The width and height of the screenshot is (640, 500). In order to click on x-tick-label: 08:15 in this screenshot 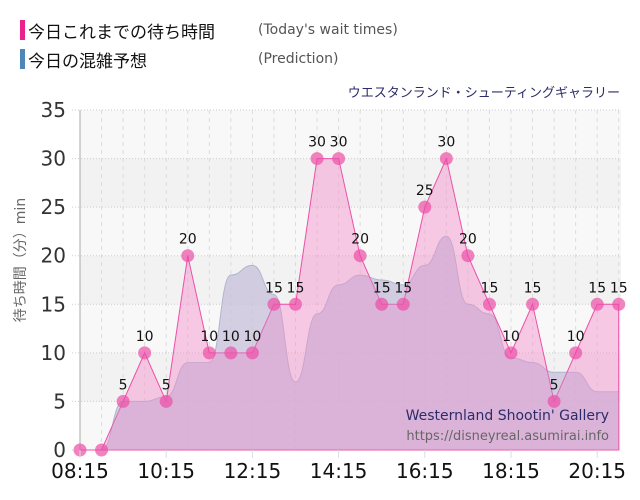, I will do `click(80, 471)`.